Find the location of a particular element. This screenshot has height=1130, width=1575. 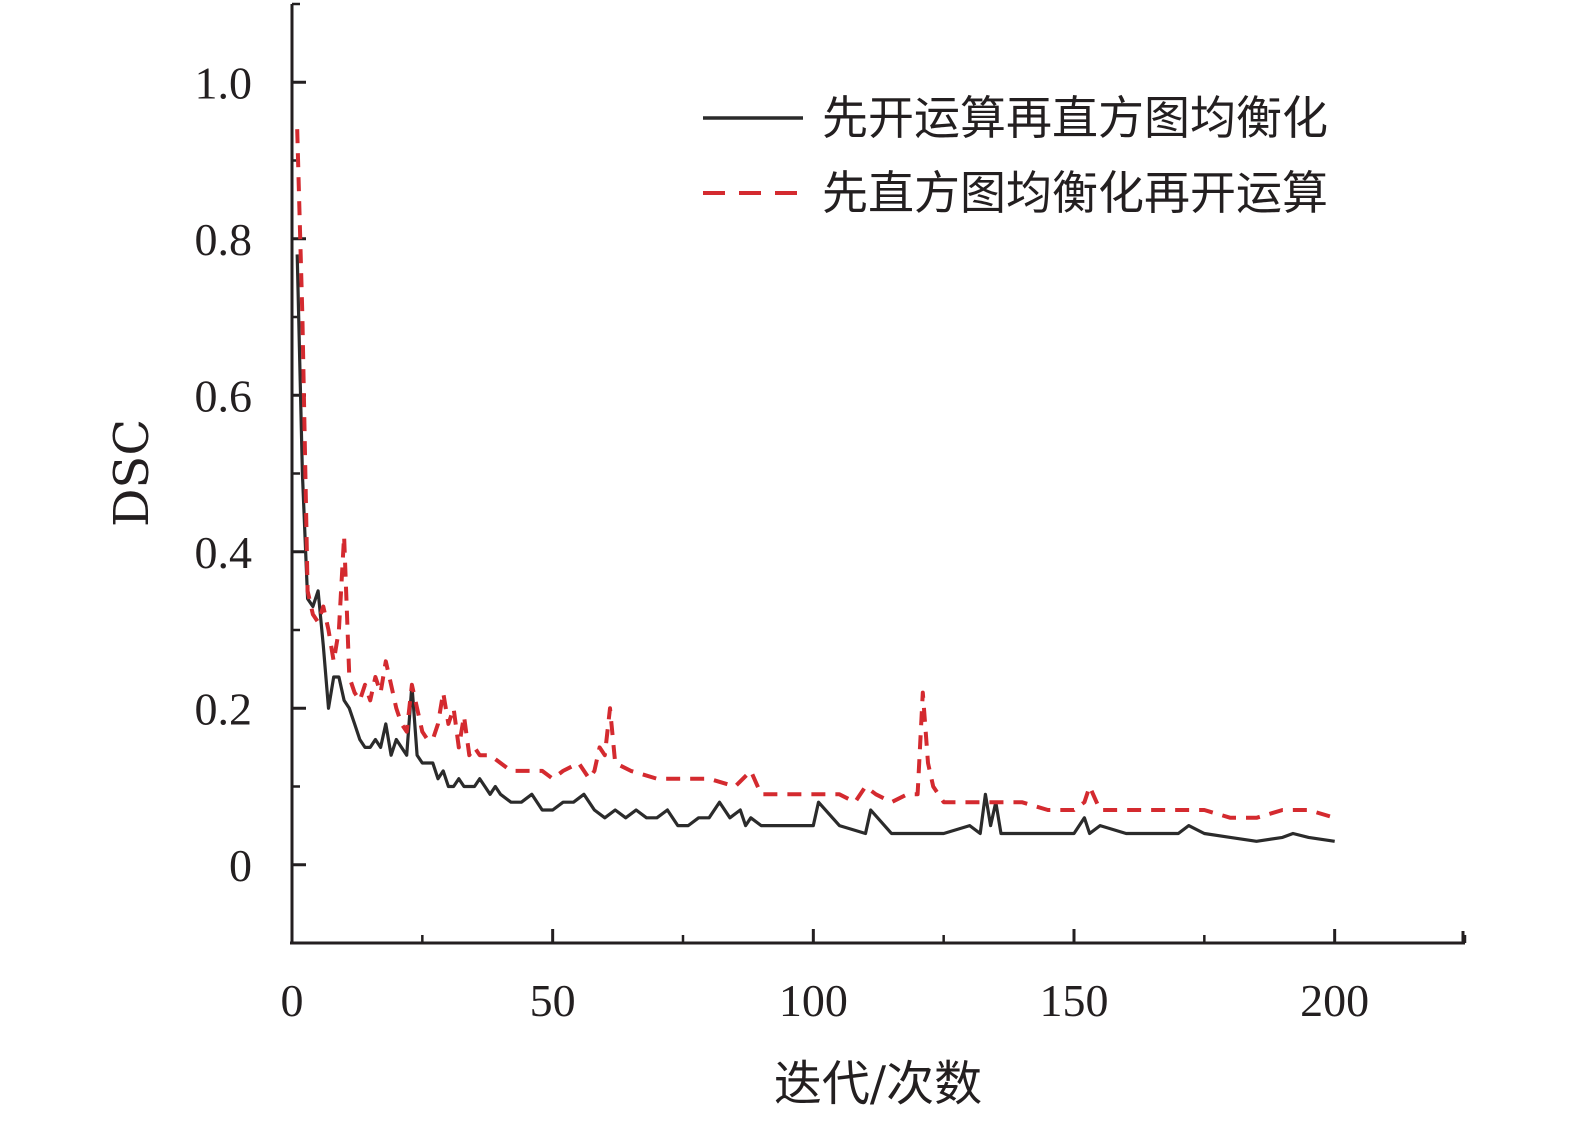

x-tick-label: 0 is located at coordinates (292, 1000).